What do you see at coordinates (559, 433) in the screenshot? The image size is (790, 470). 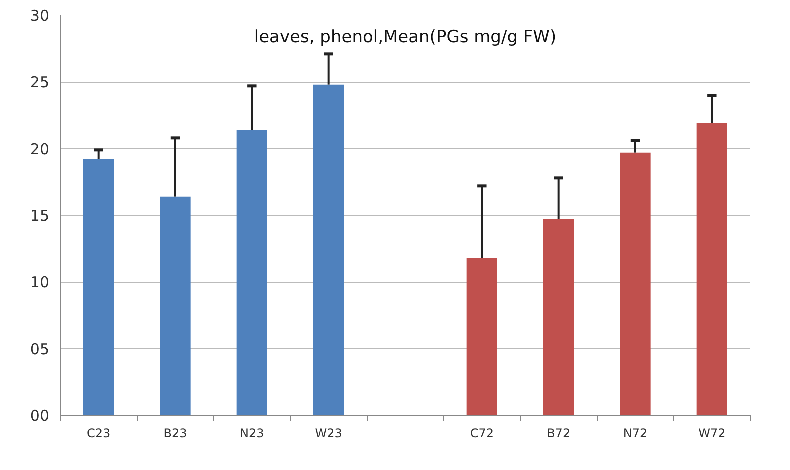 I see `x-tick-label: B72` at bounding box center [559, 433].